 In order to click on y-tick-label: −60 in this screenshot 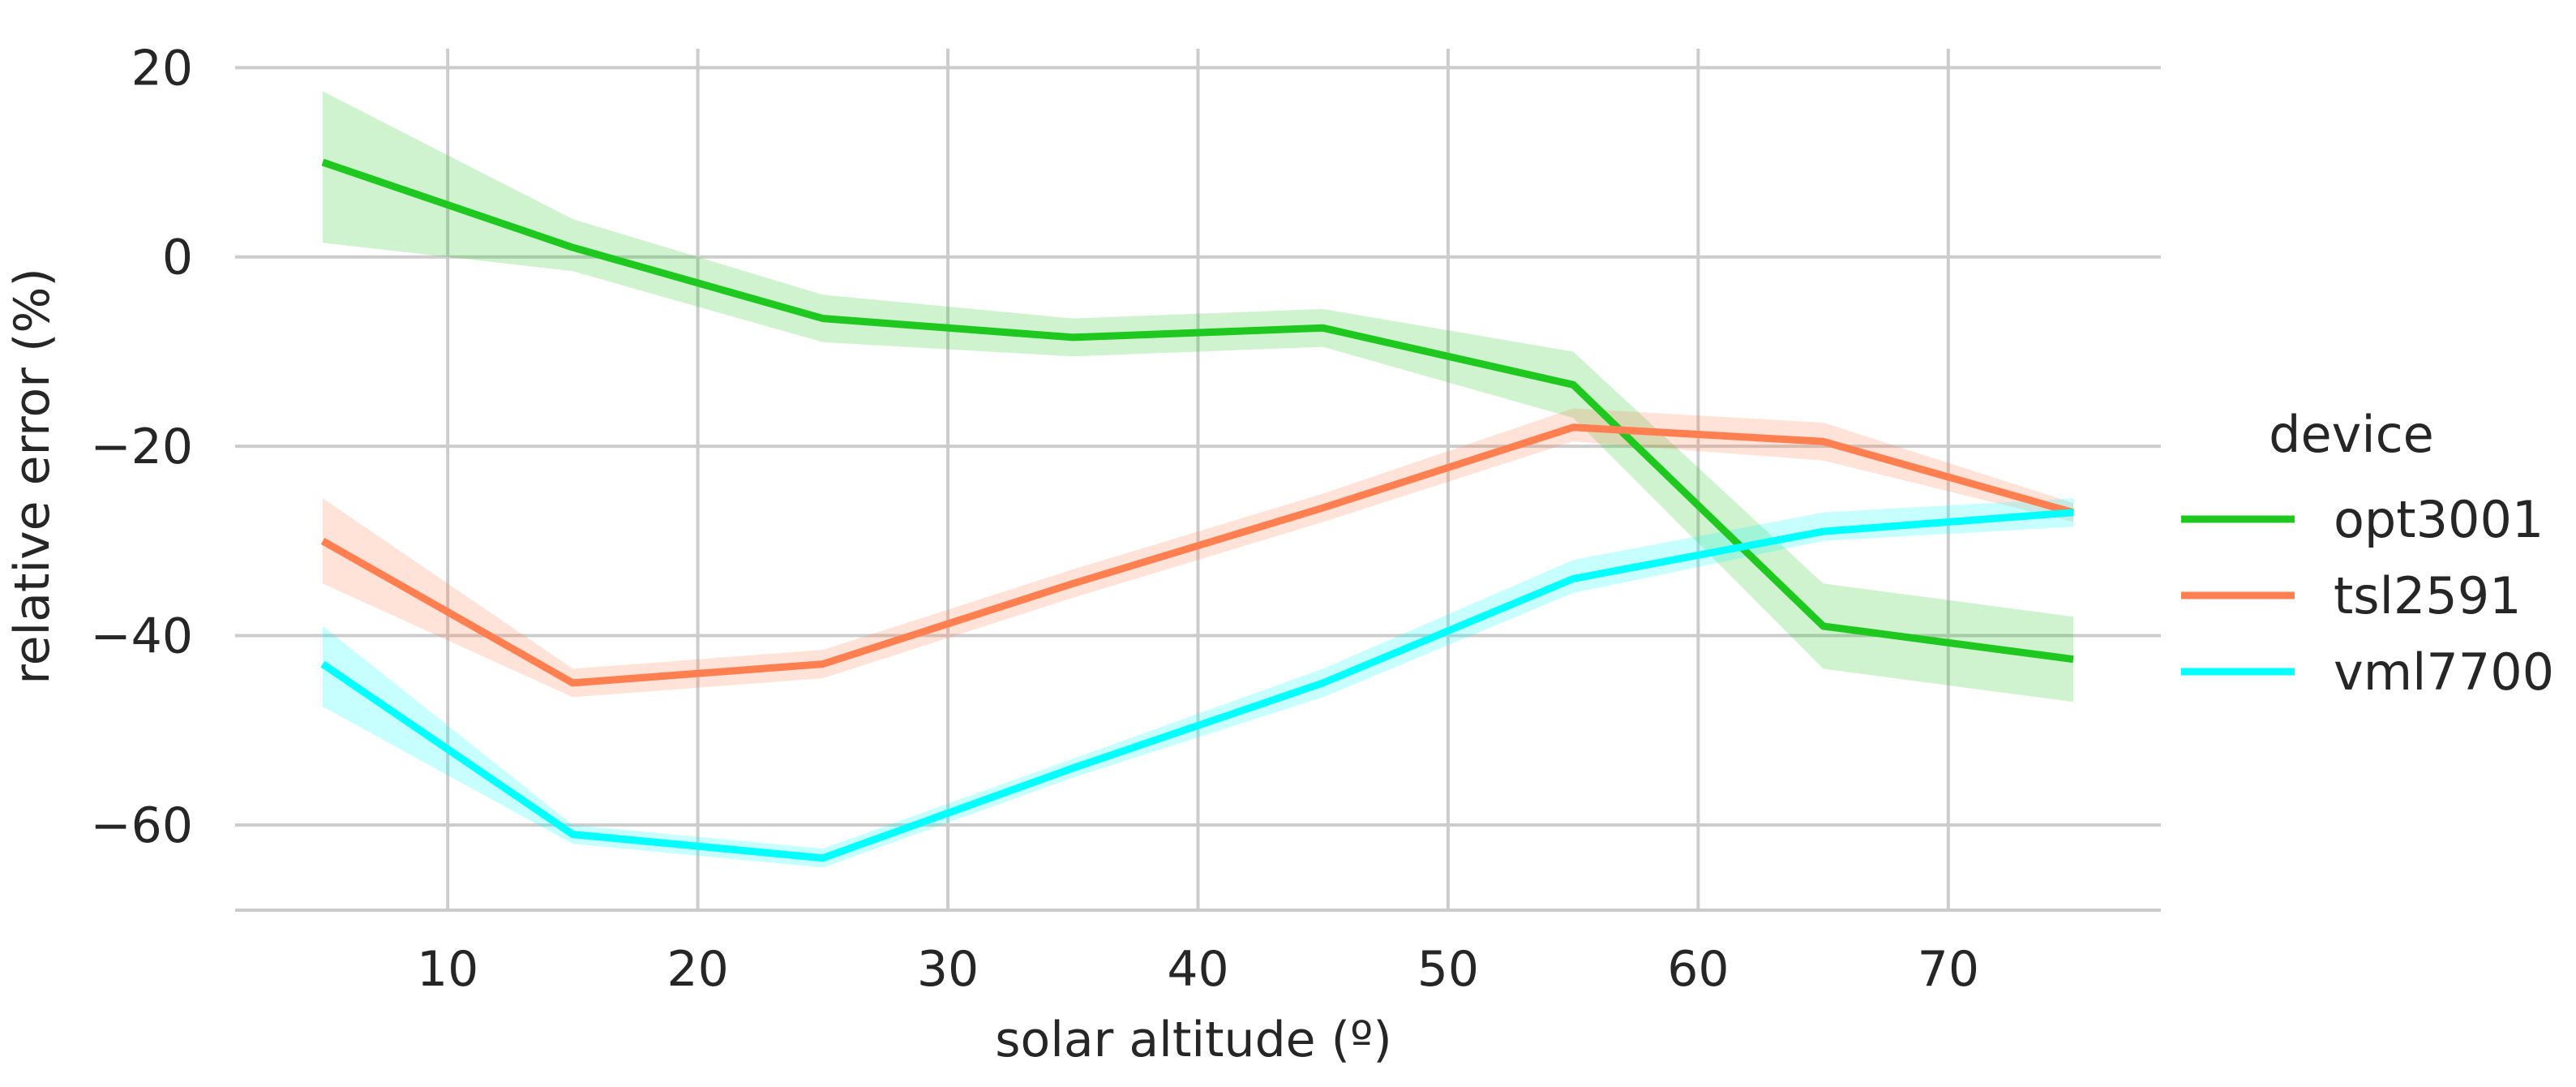, I will do `click(141, 825)`.